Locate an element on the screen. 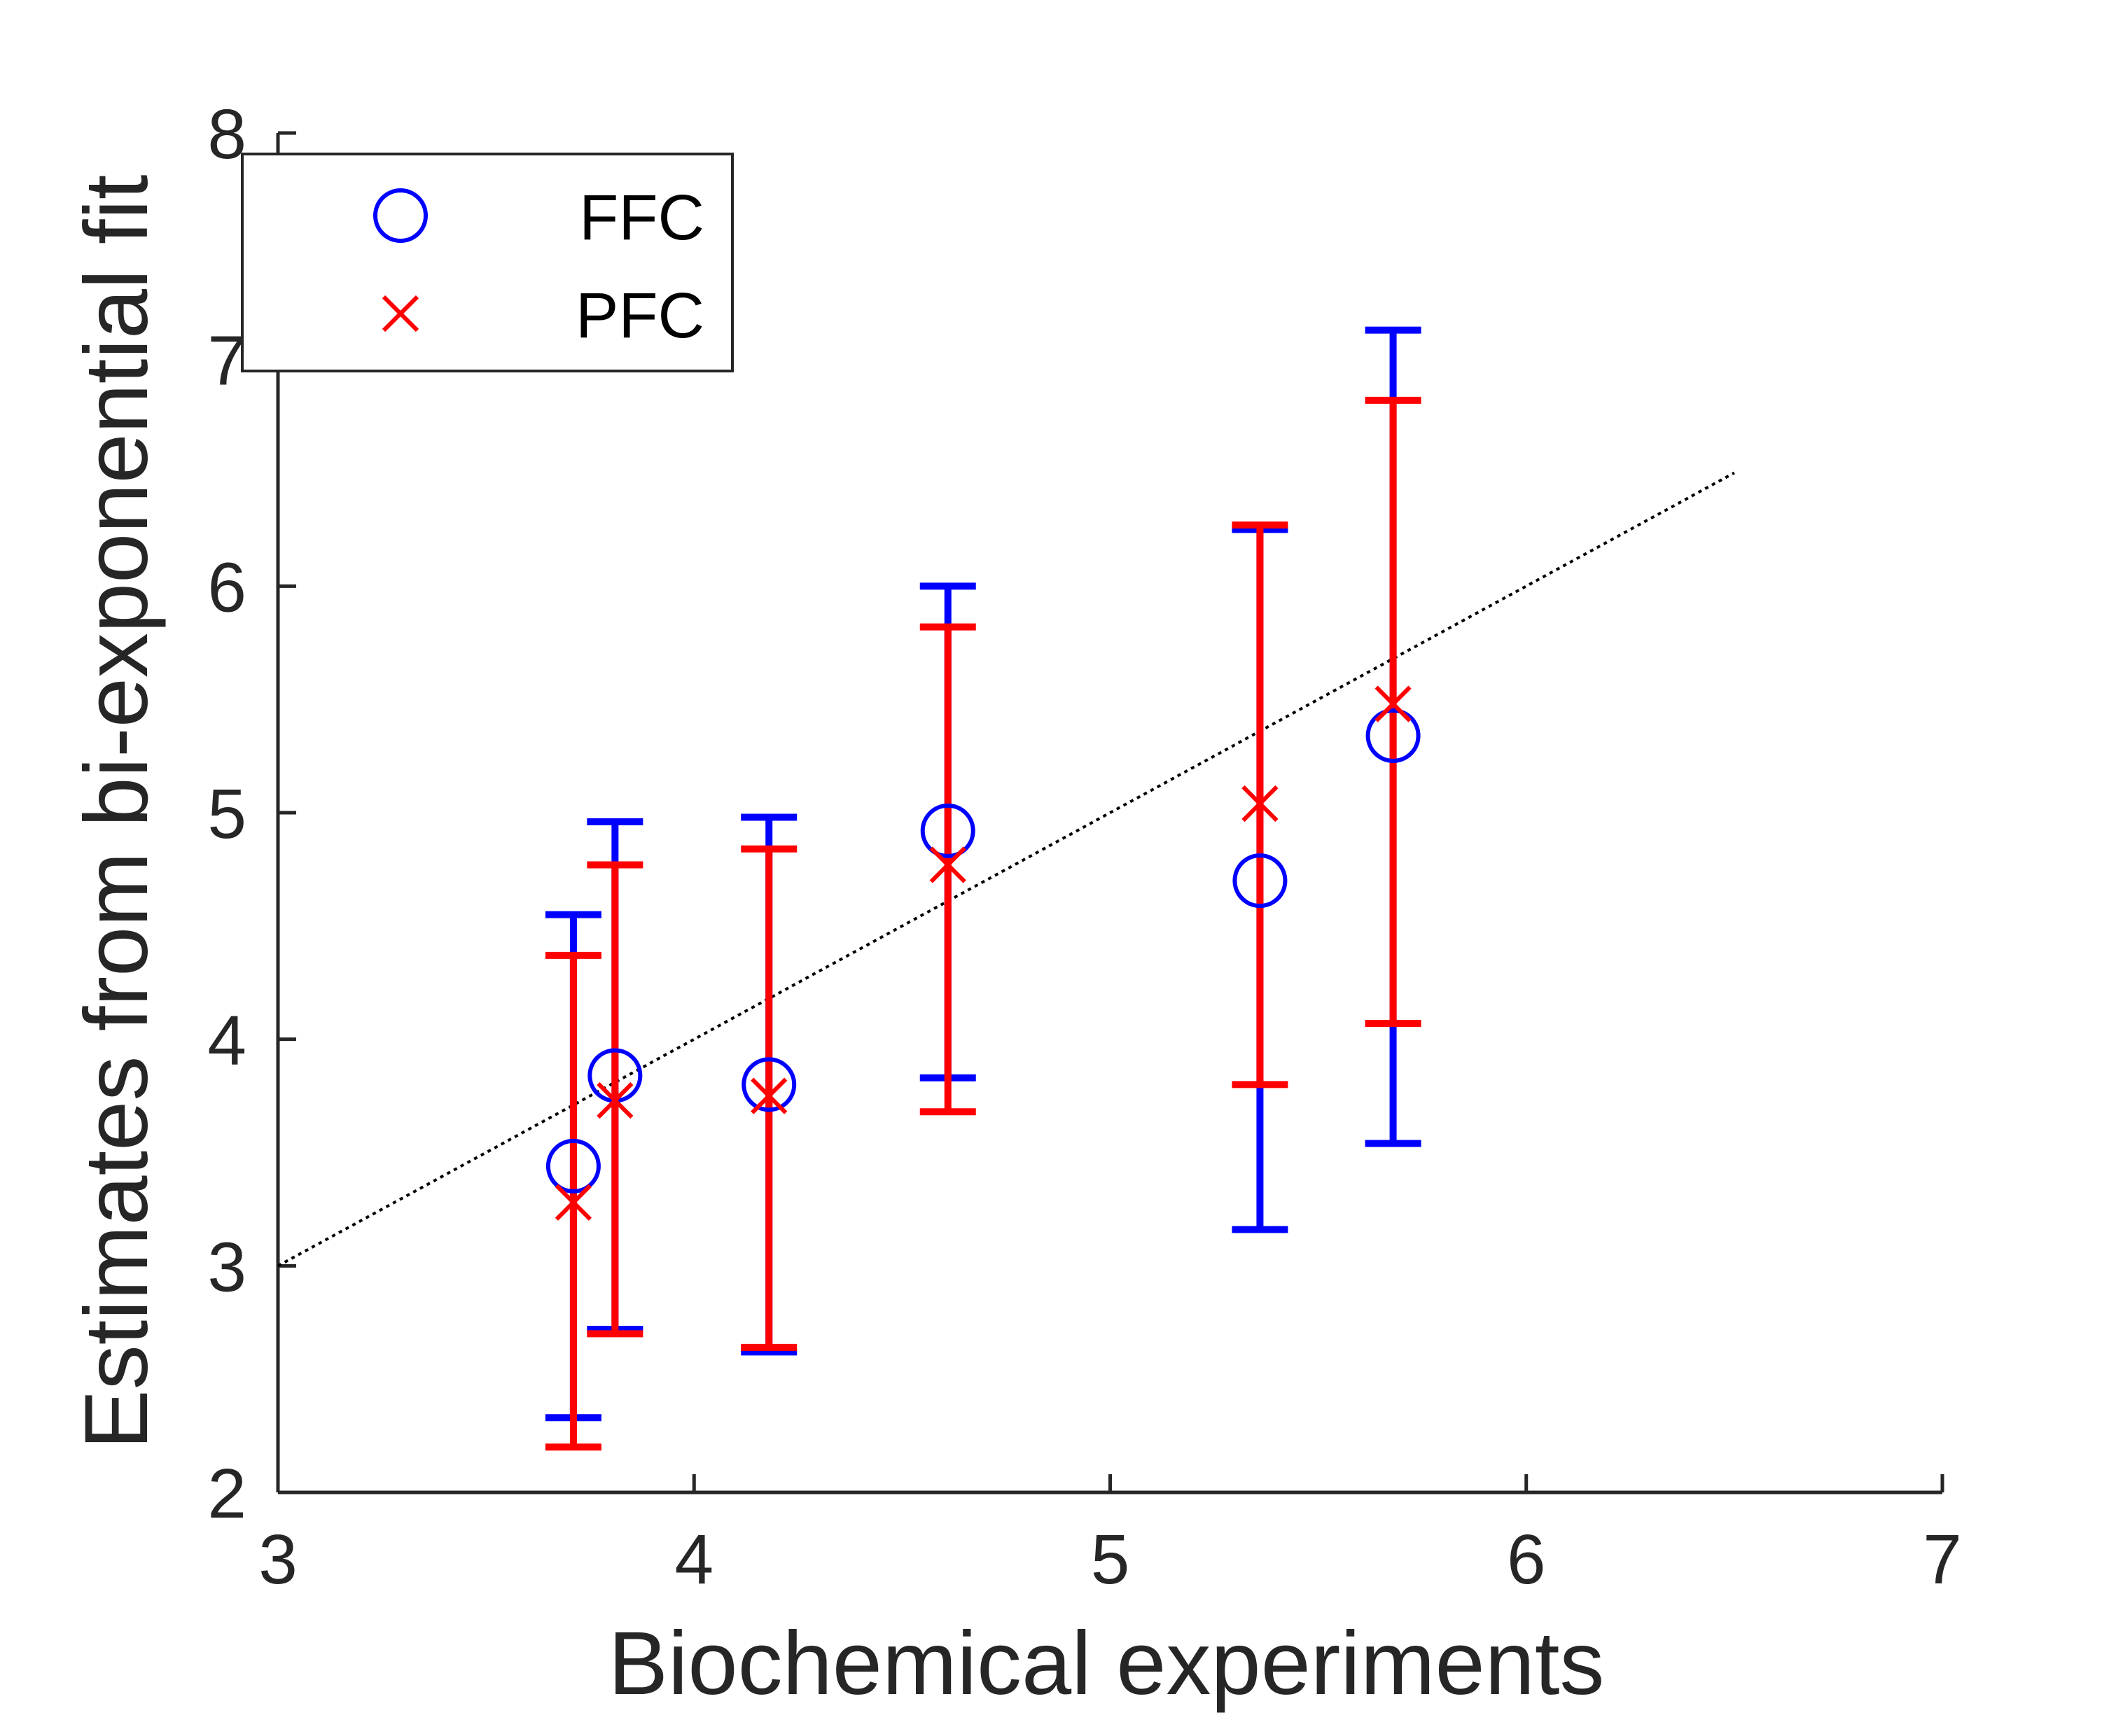 The width and height of the screenshot is (2109, 1736). legend-marker-ffc is located at coordinates (400, 215).